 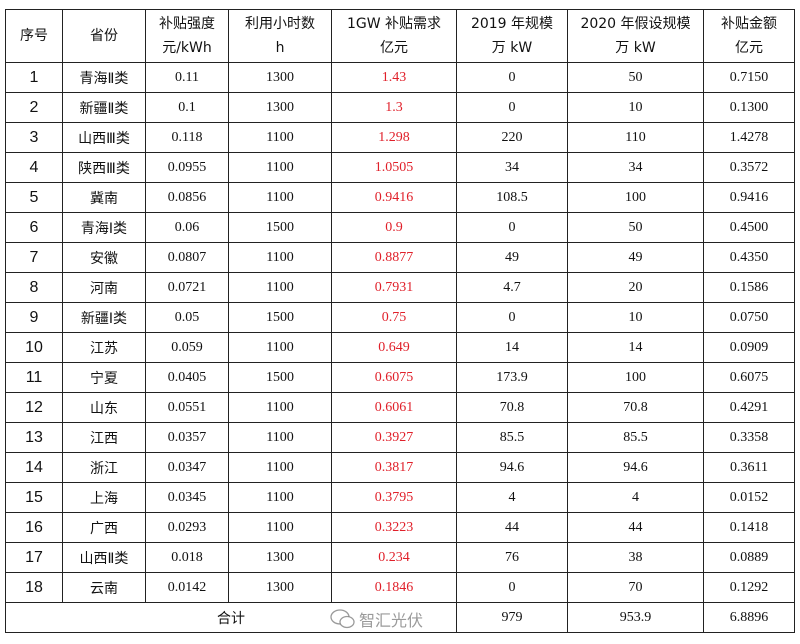 I want to click on subsidy-intensity-cell: 0.06, so click(x=187, y=227).